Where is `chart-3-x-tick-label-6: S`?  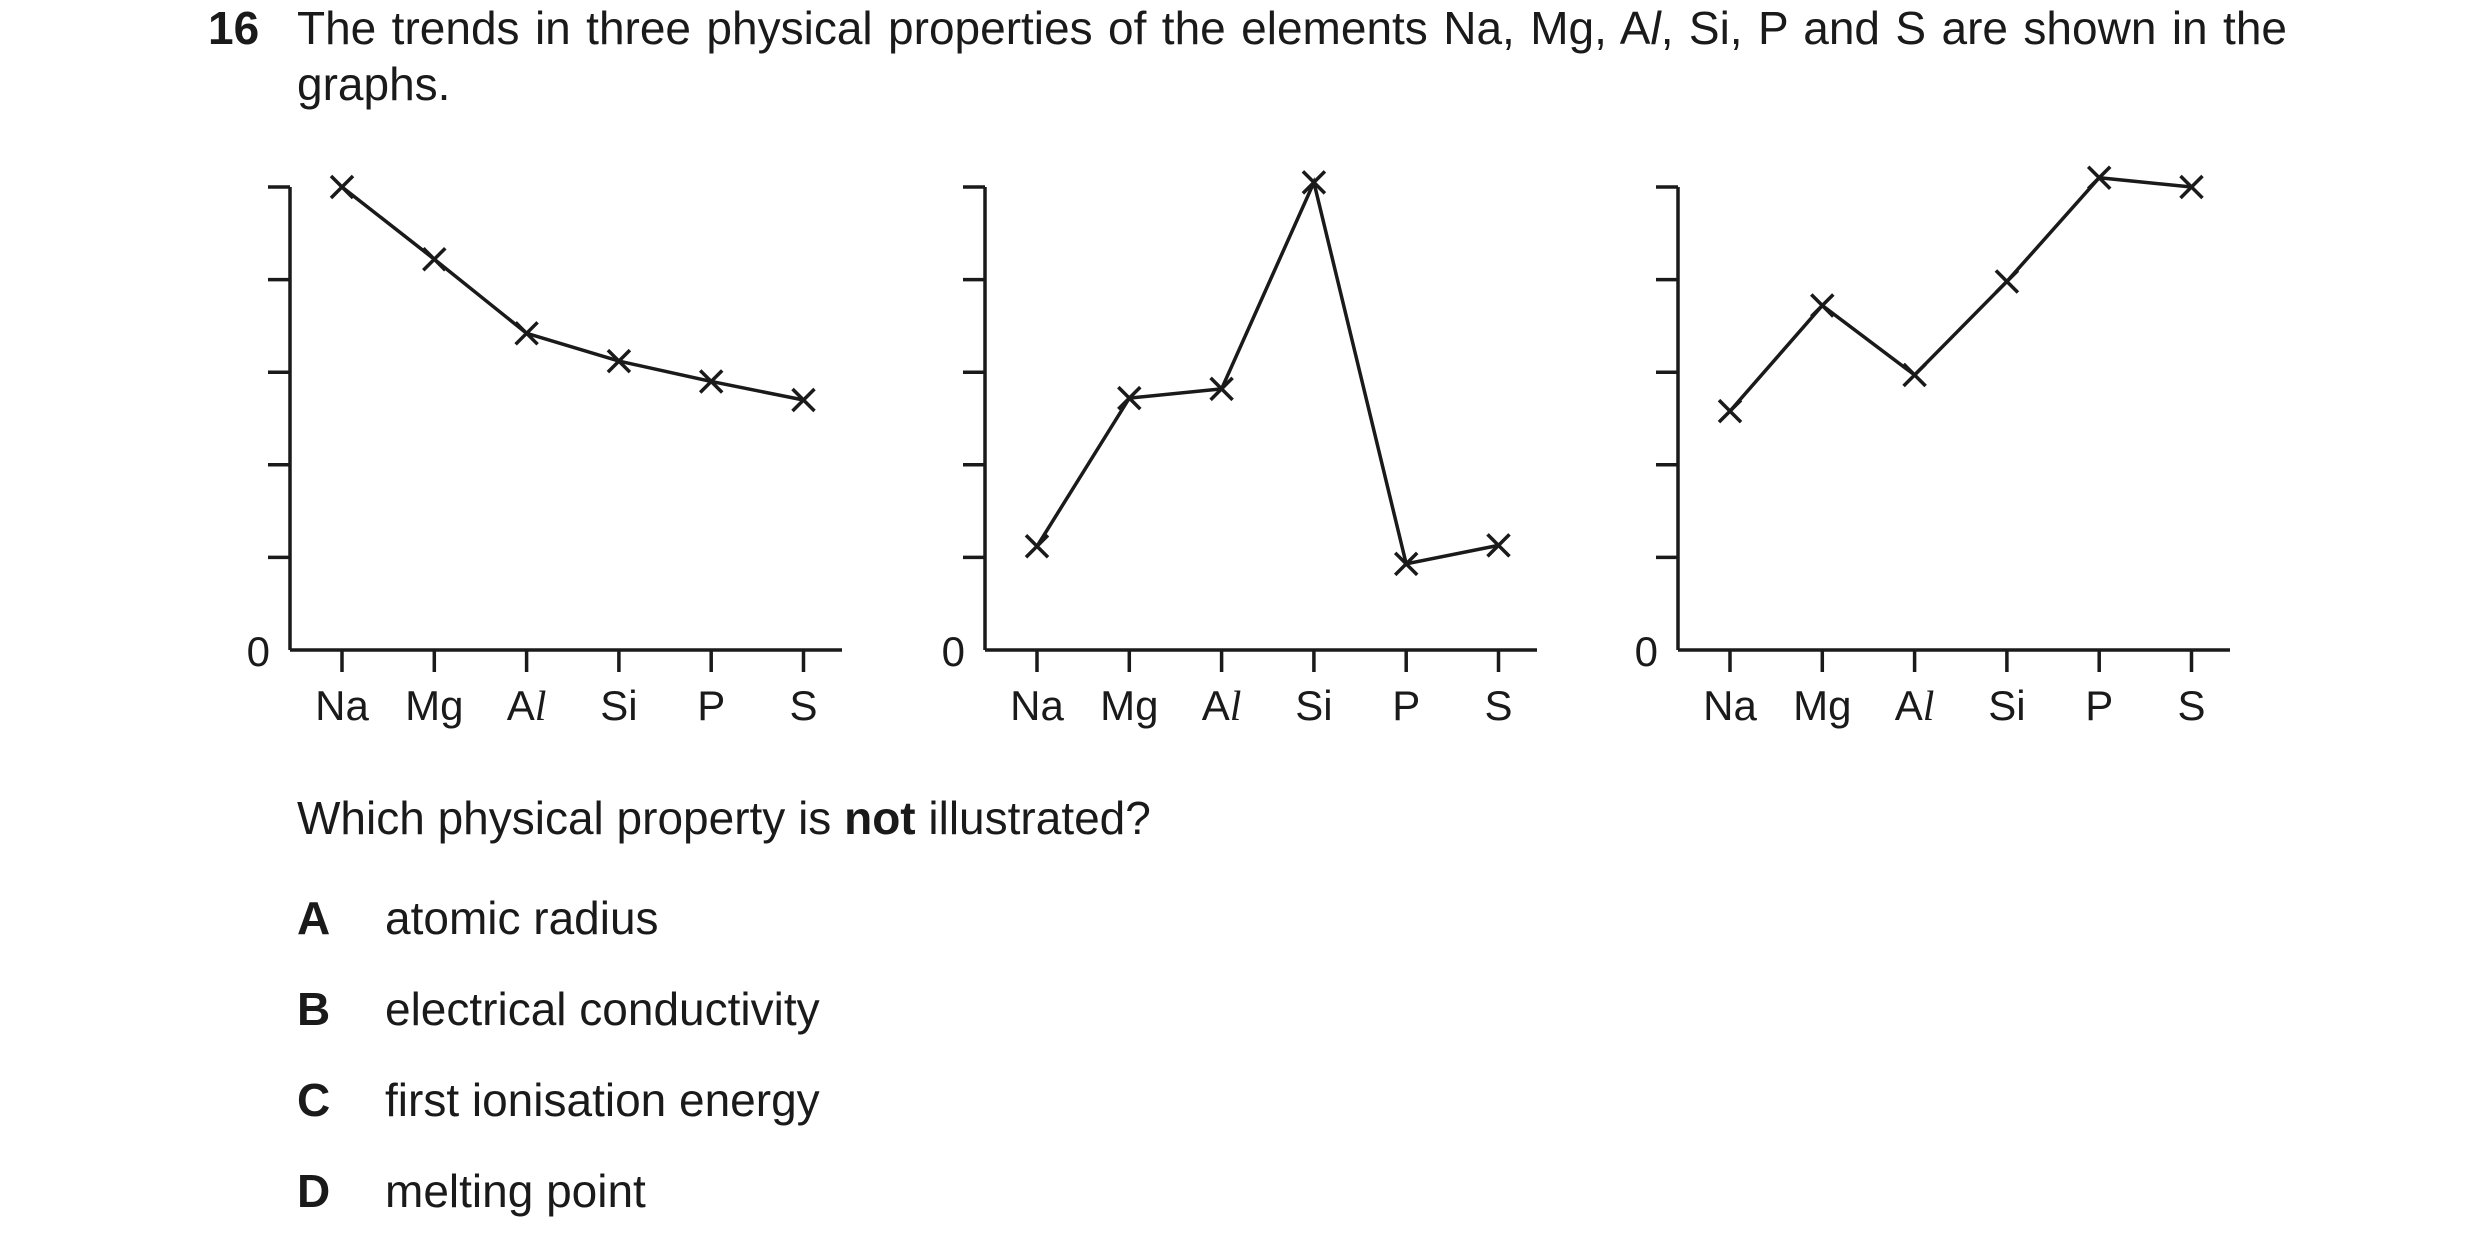
chart-3-x-tick-label-6: S is located at coordinates (2191, 705).